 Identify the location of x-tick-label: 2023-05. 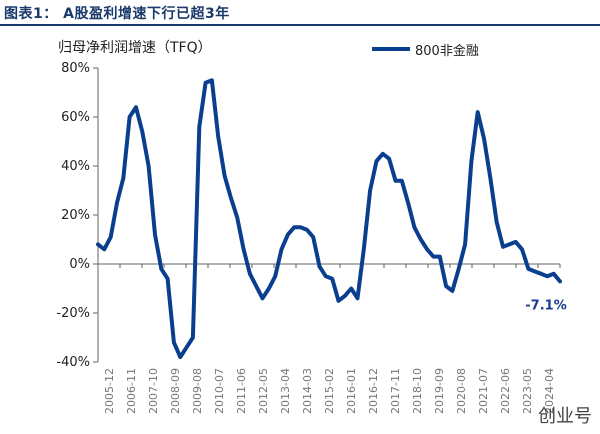
(527, 391).